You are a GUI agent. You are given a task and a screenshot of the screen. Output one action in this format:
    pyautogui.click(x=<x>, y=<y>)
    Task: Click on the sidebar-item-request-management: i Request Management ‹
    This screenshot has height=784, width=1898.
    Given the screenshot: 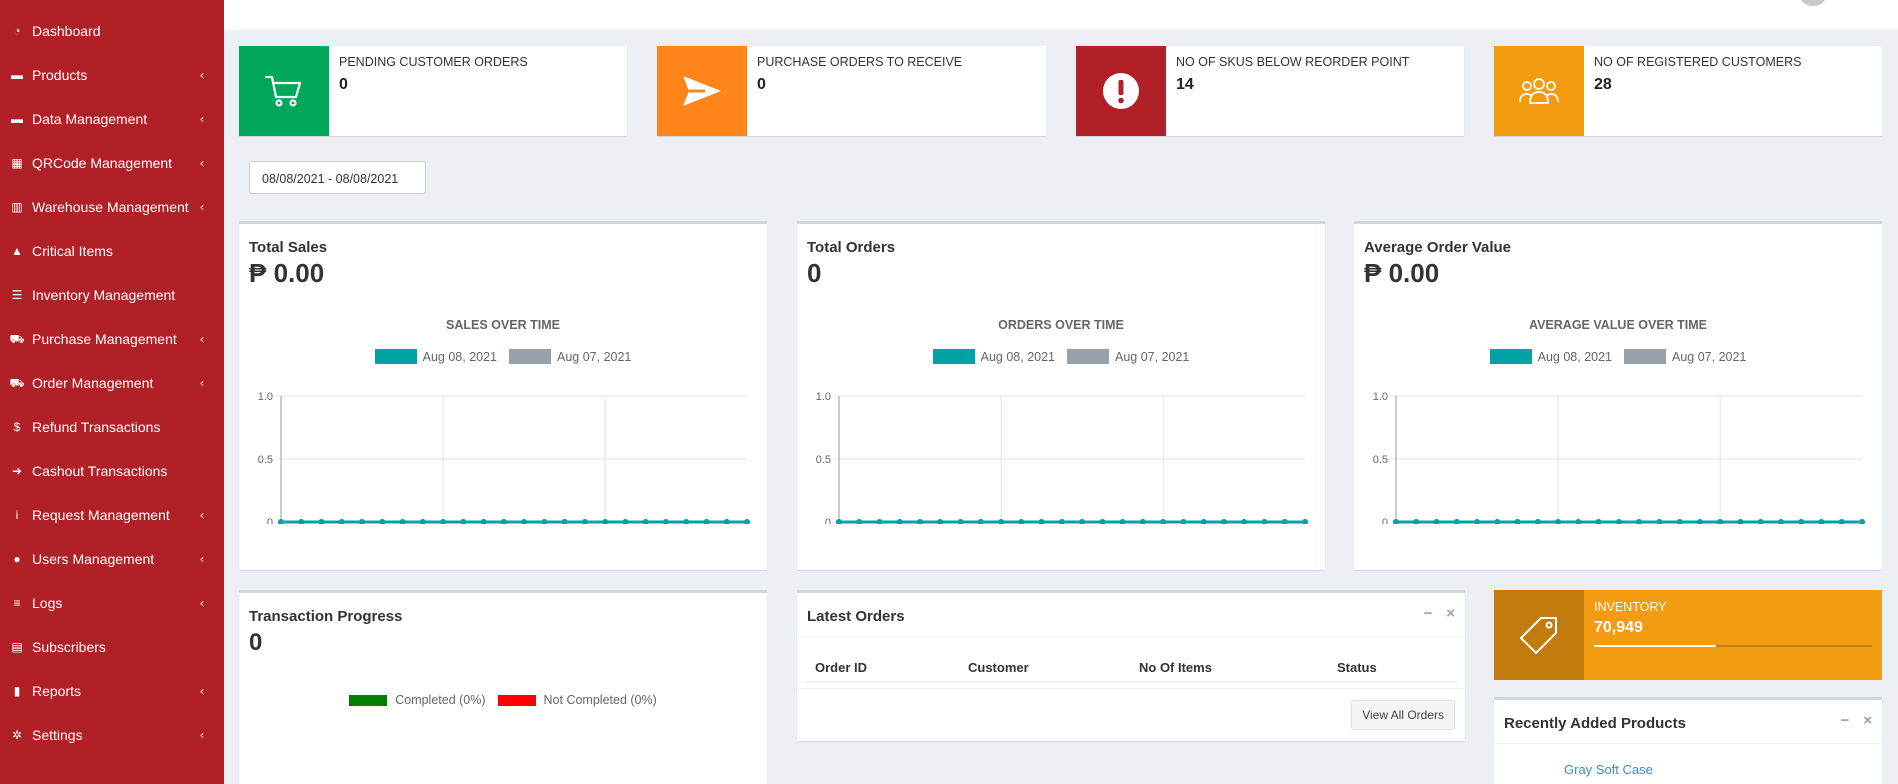 What is the action you would take?
    pyautogui.click(x=112, y=515)
    